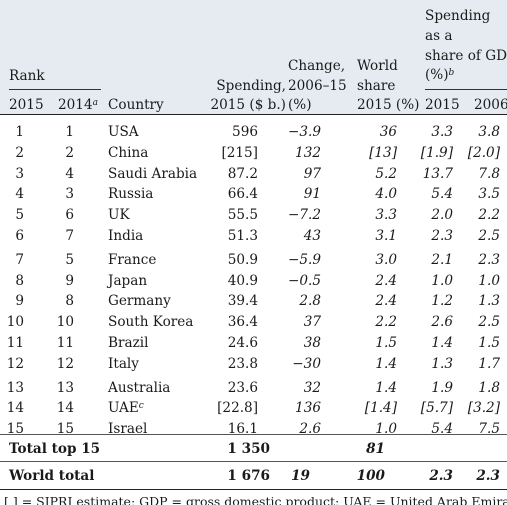  Describe the element at coordinates (489, 322) in the screenshot. I see `gdp-2006-value: 2.5` at that location.